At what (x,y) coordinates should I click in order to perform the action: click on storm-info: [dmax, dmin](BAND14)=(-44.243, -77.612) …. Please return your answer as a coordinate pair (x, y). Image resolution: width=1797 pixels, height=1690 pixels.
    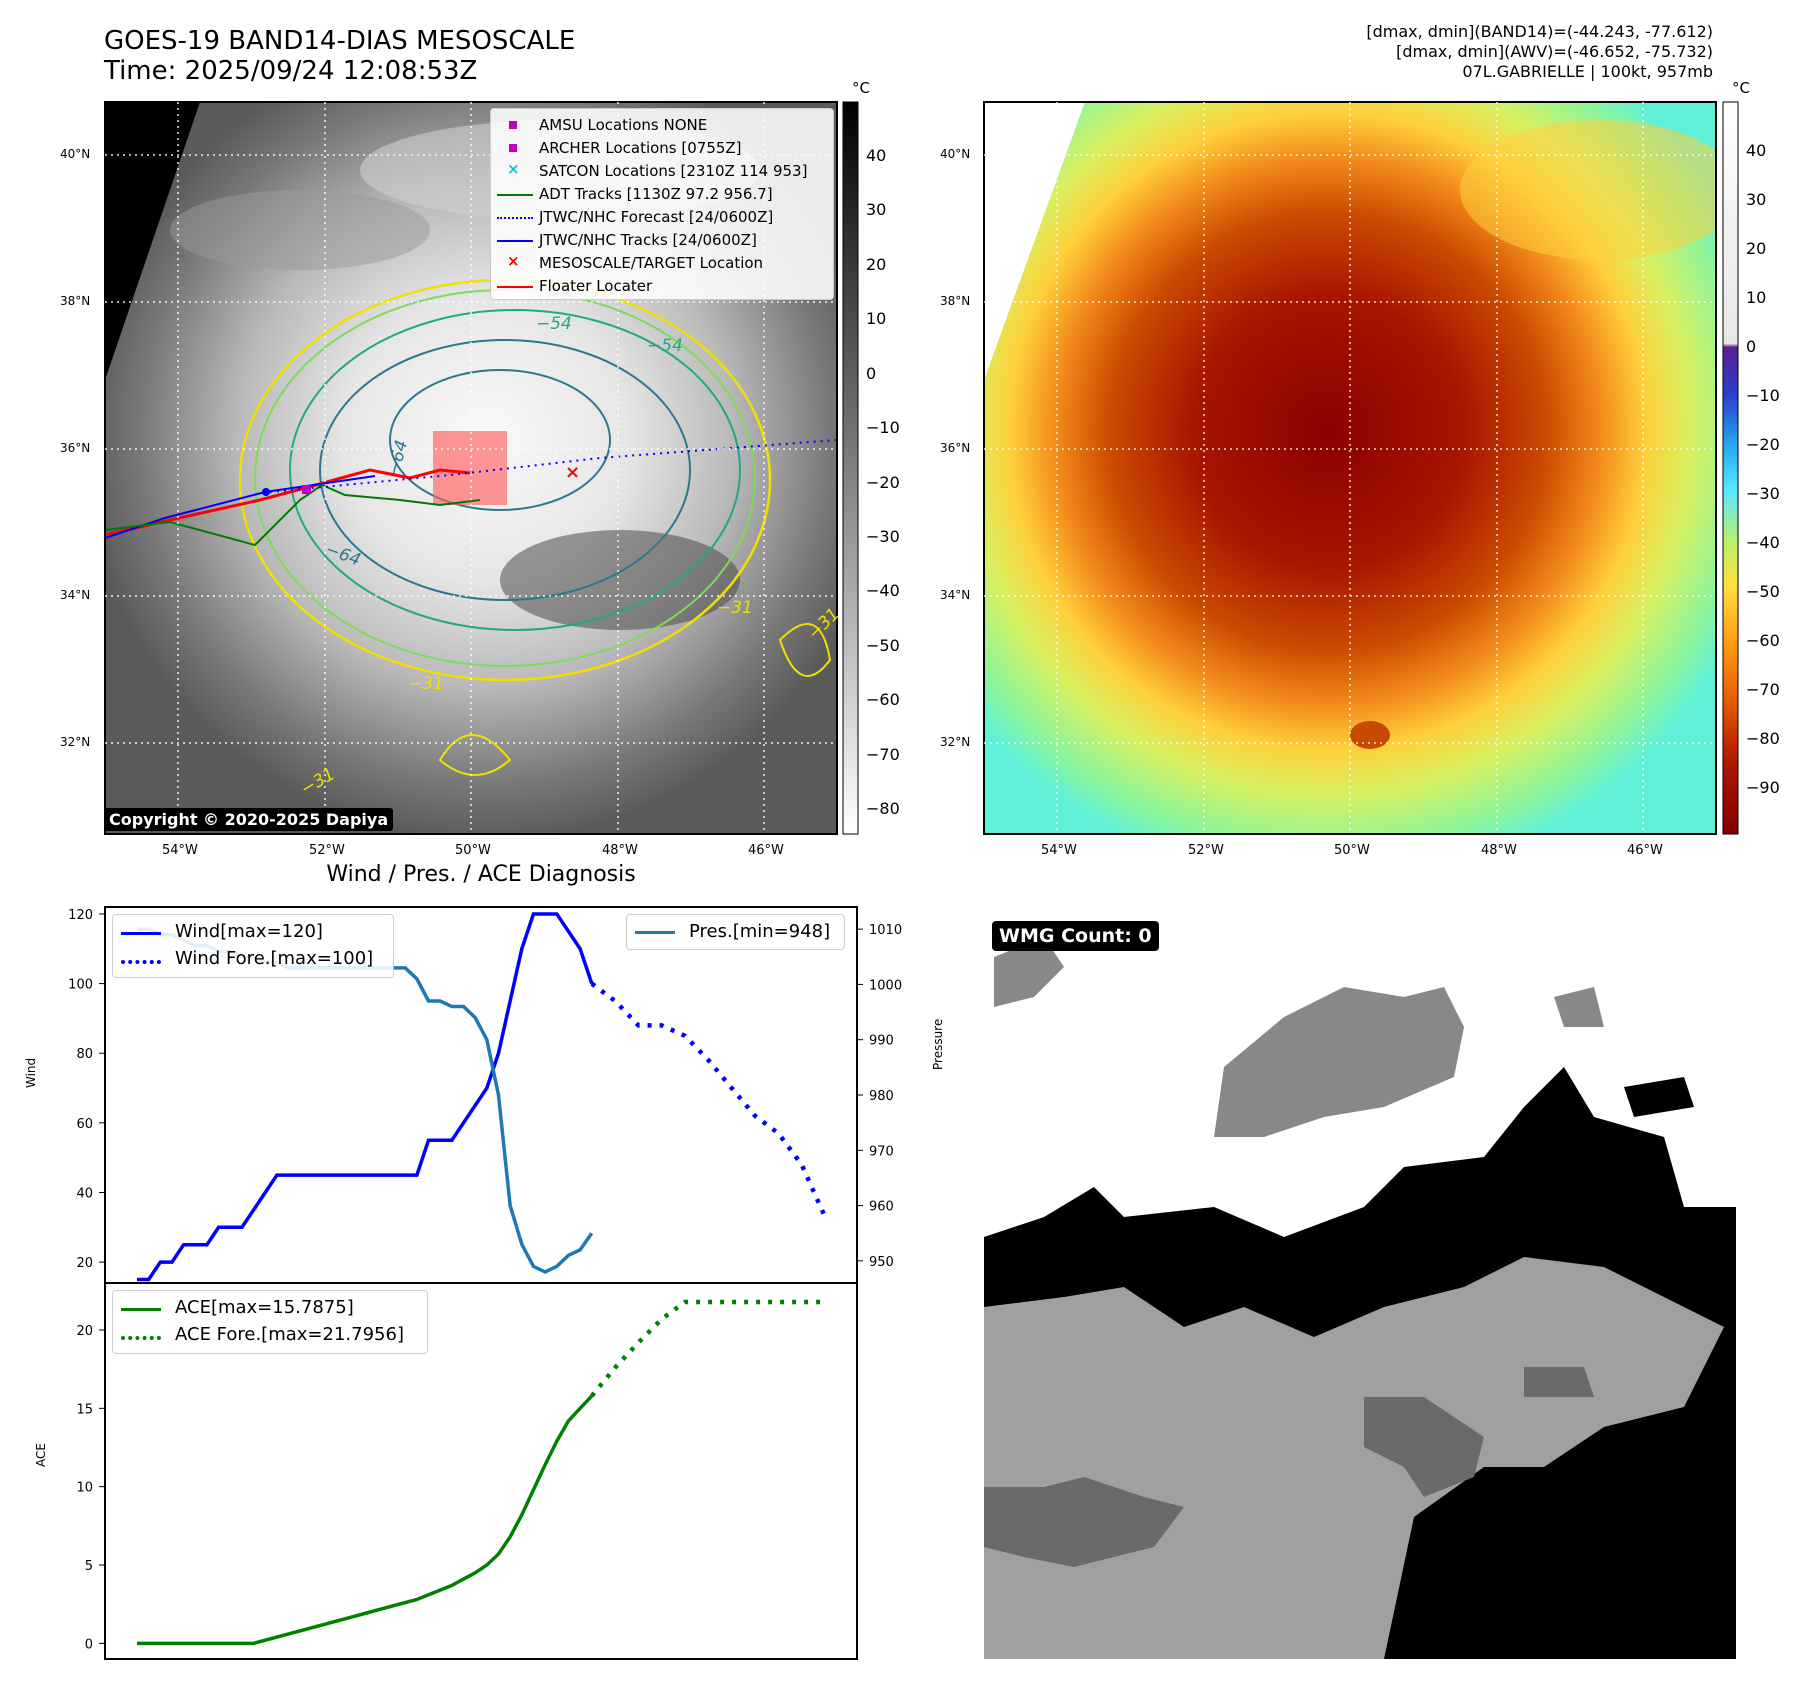
    Looking at the image, I should click on (1539, 52).